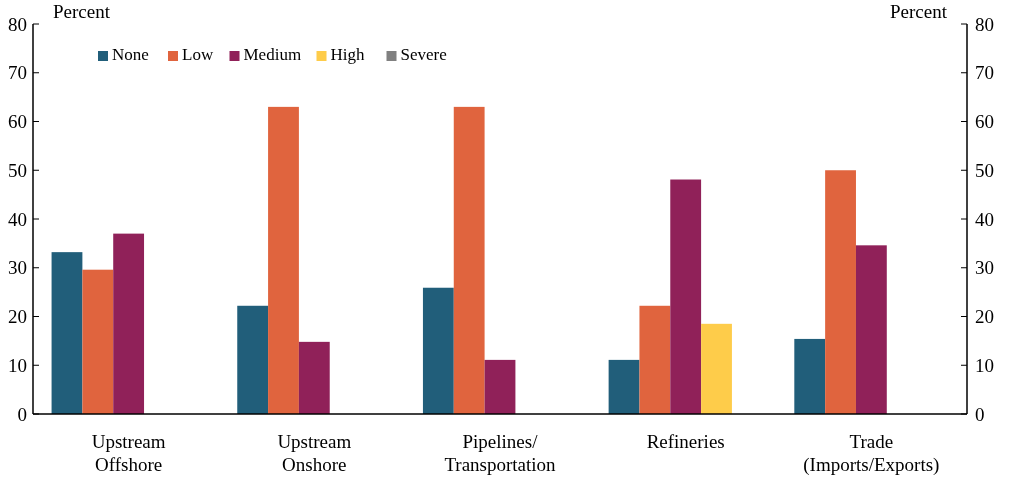 The image size is (1014, 482). What do you see at coordinates (17, 24) in the screenshot?
I see `y-tick-label: 80` at bounding box center [17, 24].